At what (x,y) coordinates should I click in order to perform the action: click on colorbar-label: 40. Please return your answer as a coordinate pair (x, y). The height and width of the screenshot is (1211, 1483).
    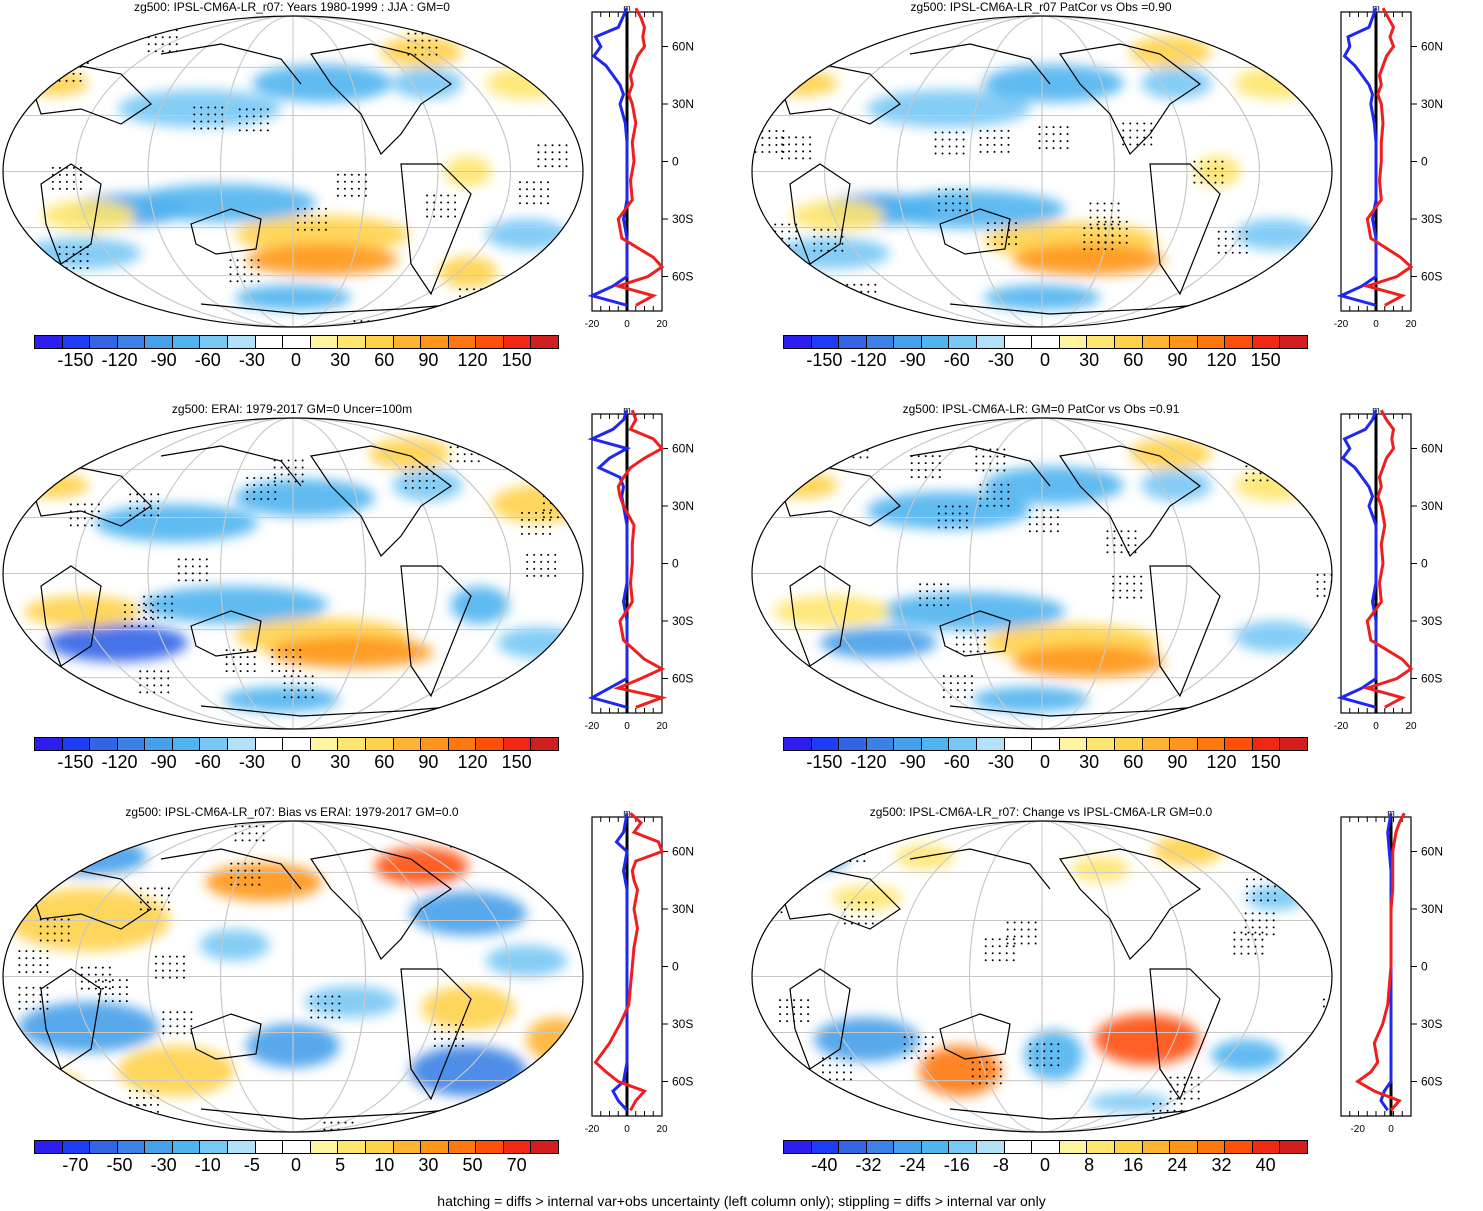
    Looking at the image, I should click on (1265, 1165).